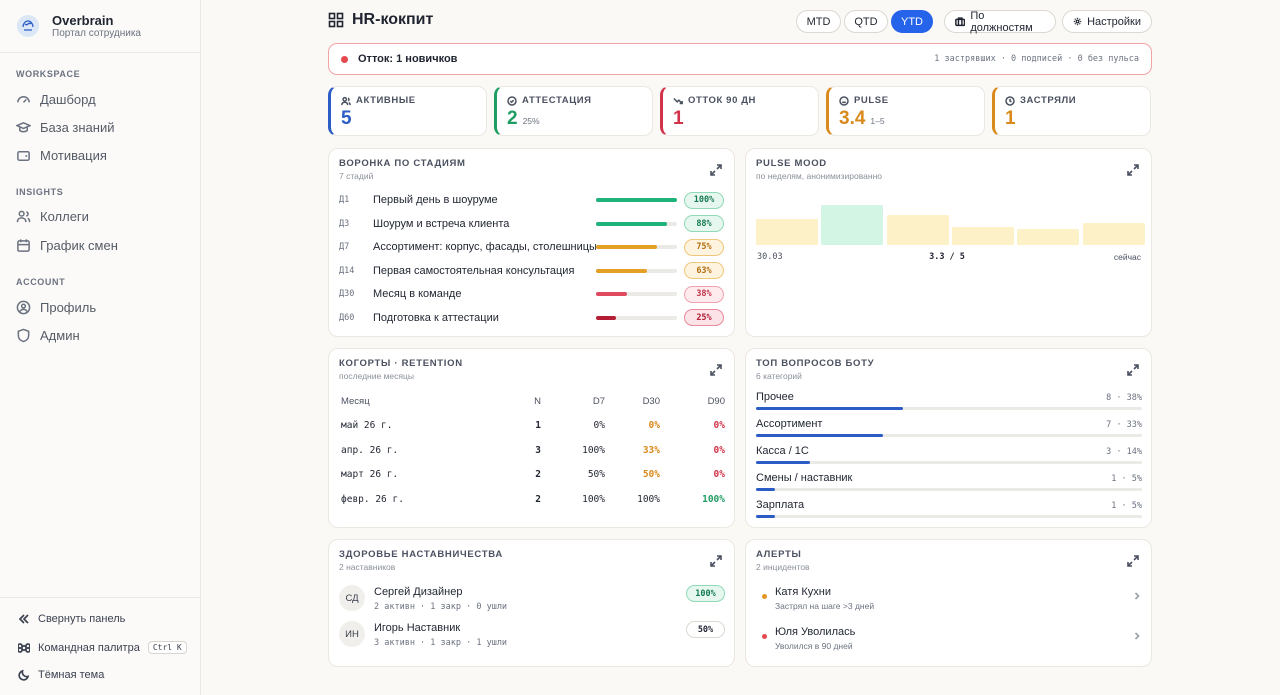  Describe the element at coordinates (376, 376) in the screenshot. I see `card-subtitle: последние месяцы` at that location.